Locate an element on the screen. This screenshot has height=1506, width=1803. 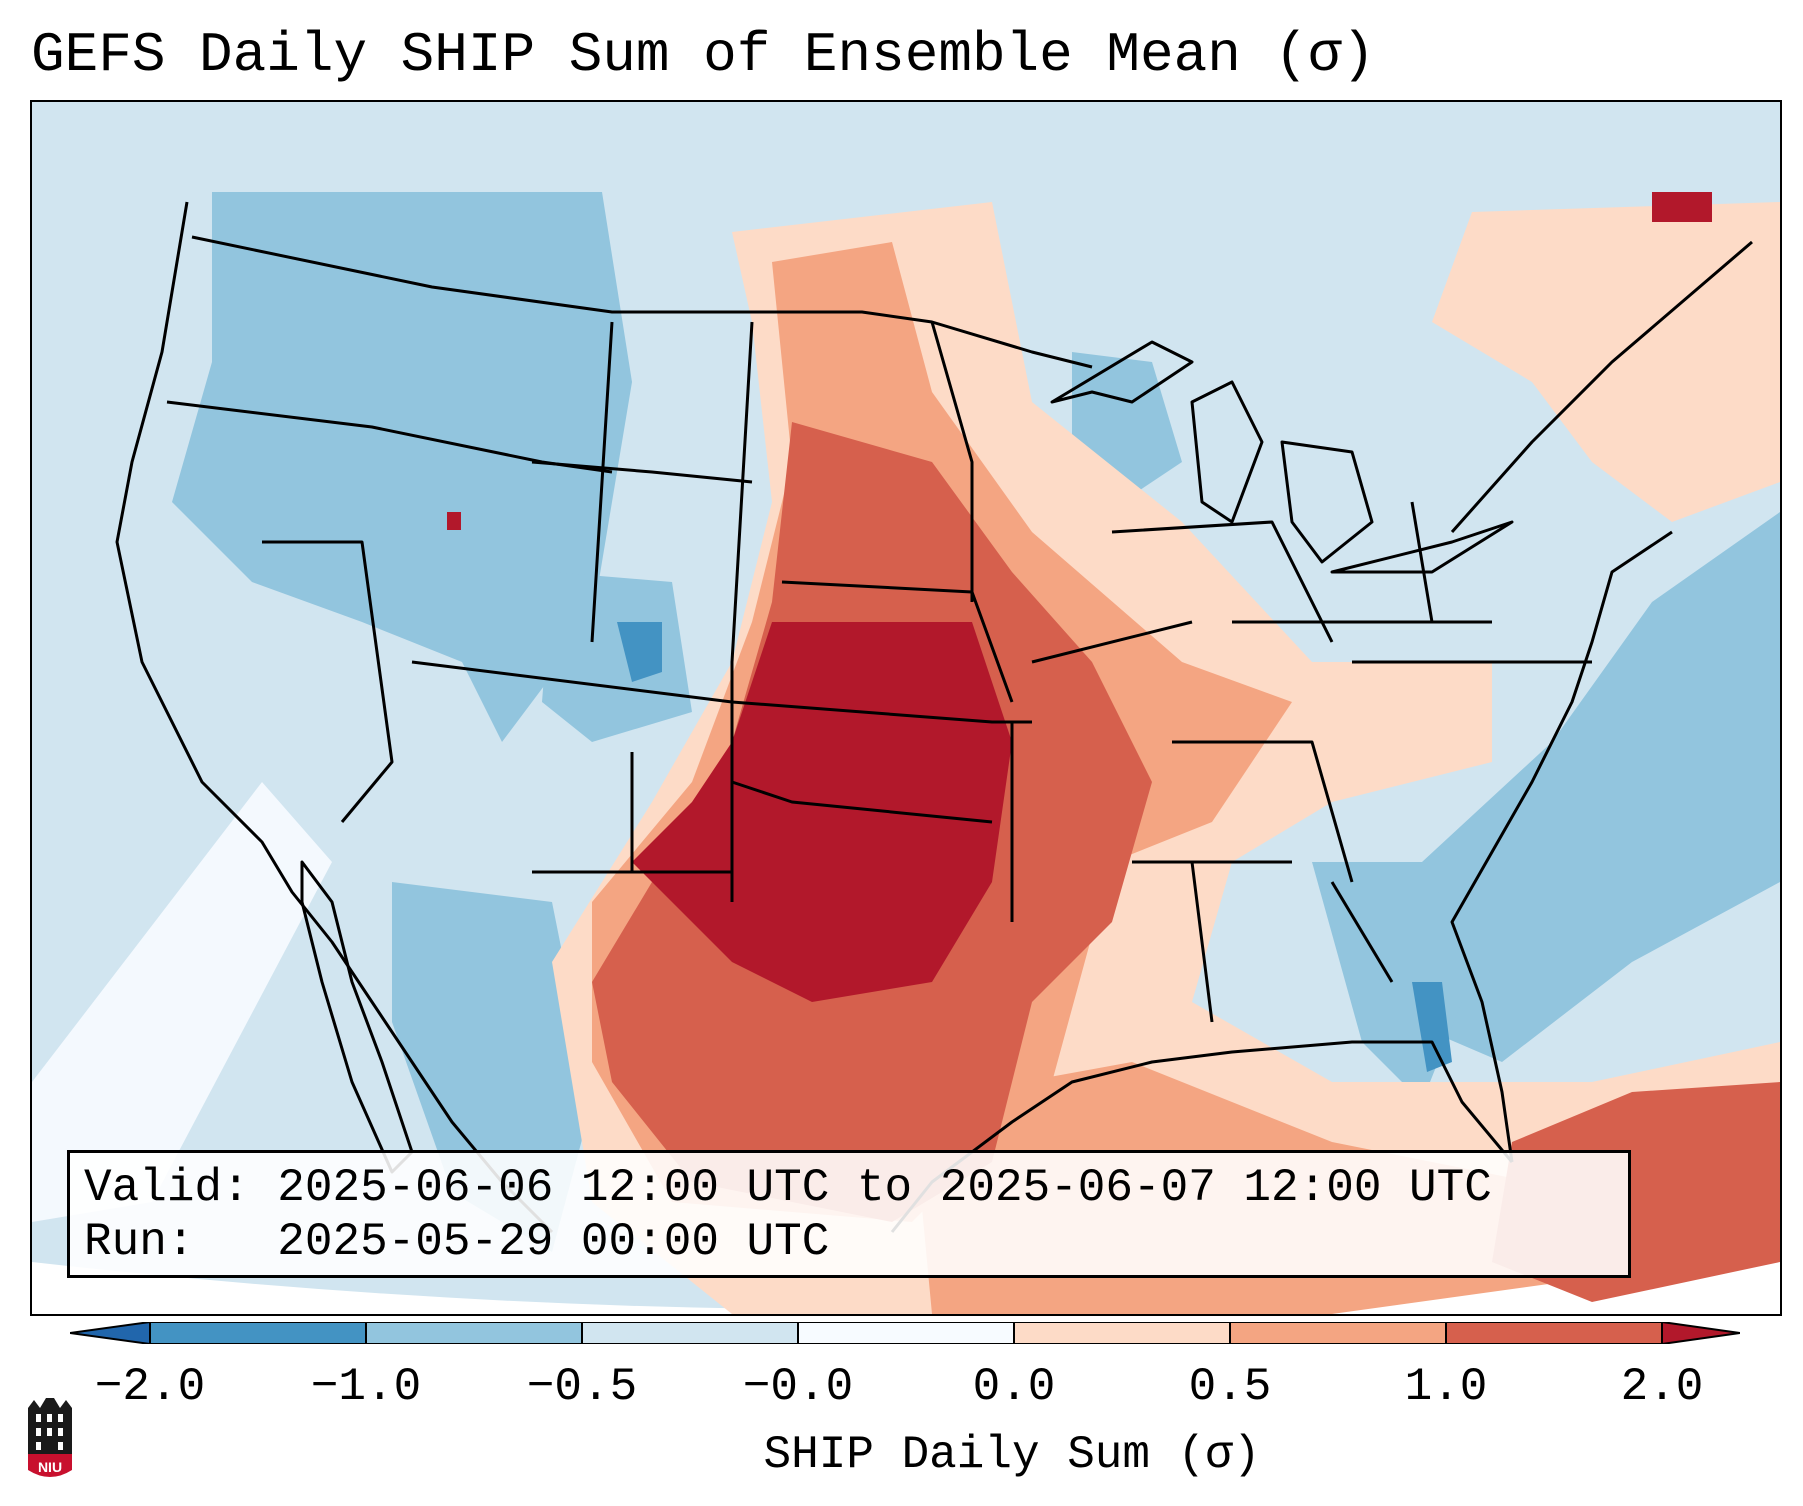
atlantic-blue-anomaly is located at coordinates (1571, 787).